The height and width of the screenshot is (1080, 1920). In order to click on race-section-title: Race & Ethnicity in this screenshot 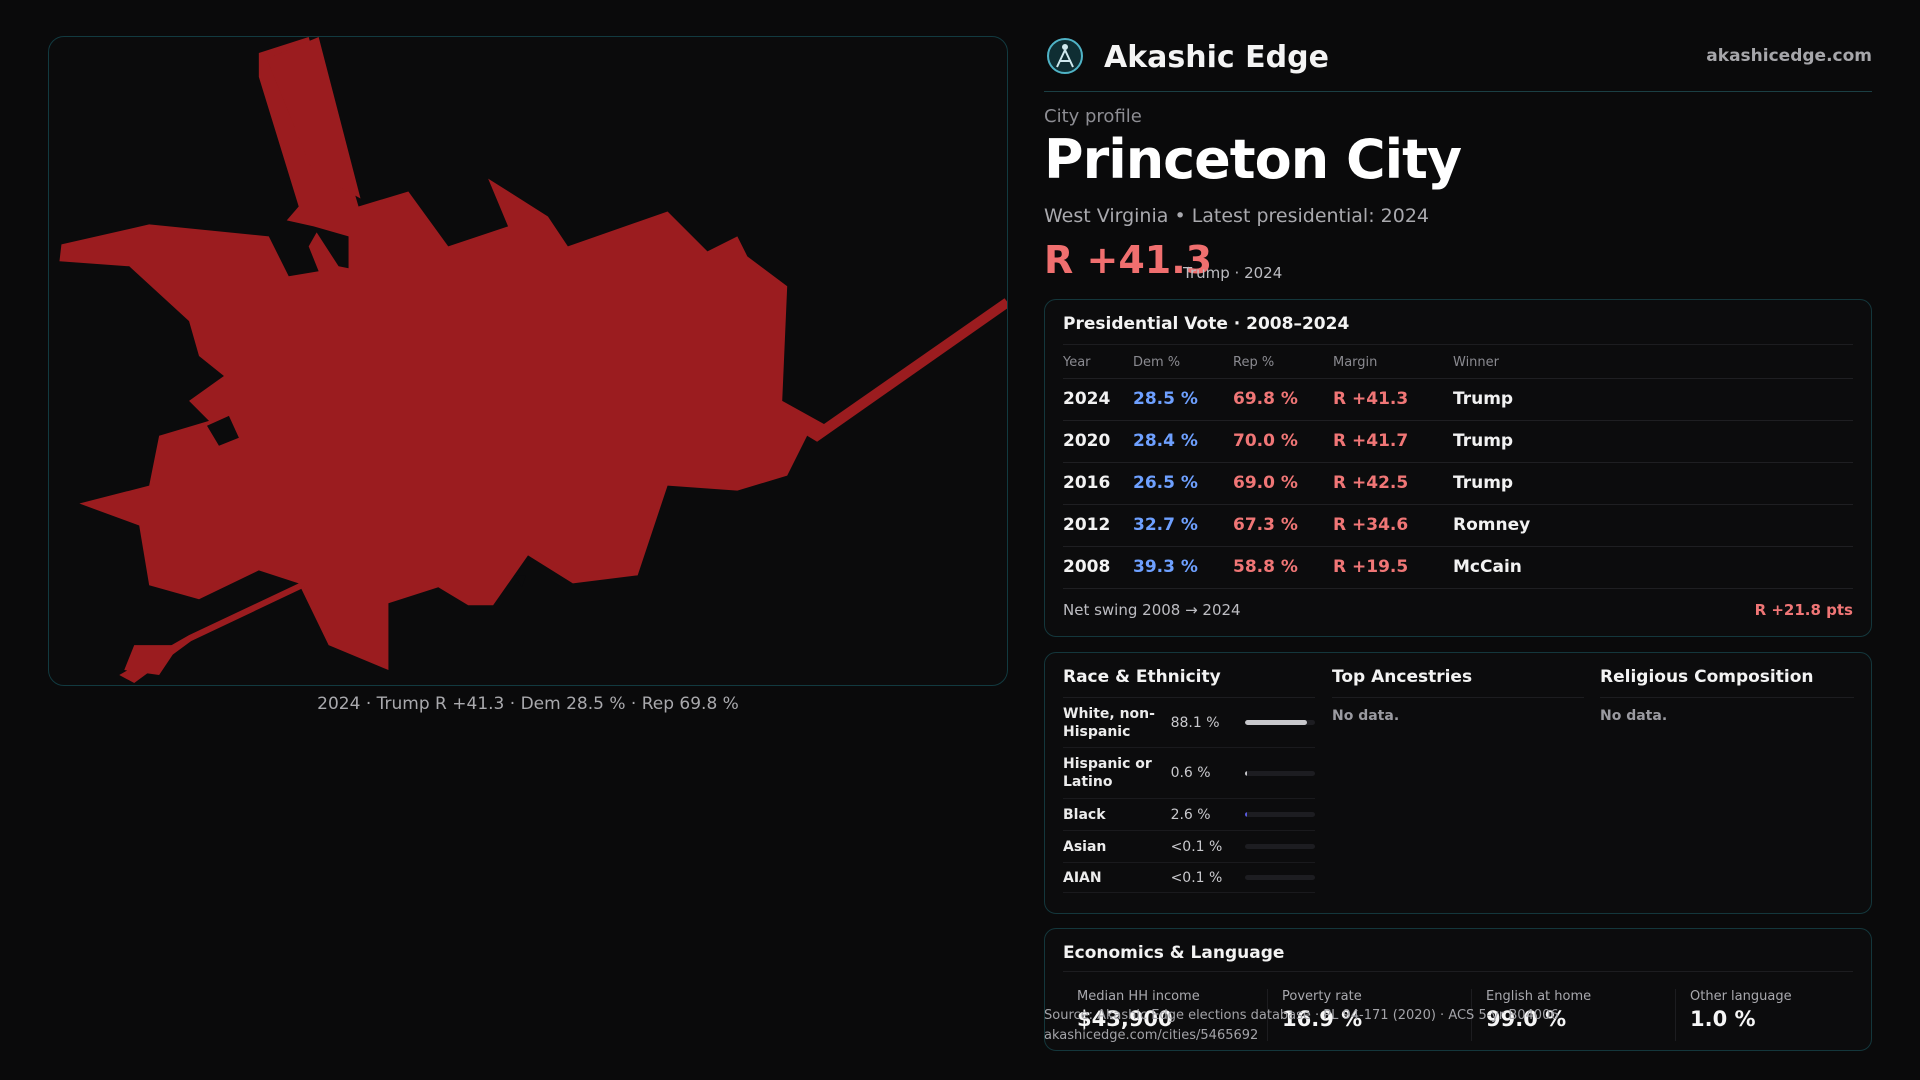, I will do `click(1189, 682)`.